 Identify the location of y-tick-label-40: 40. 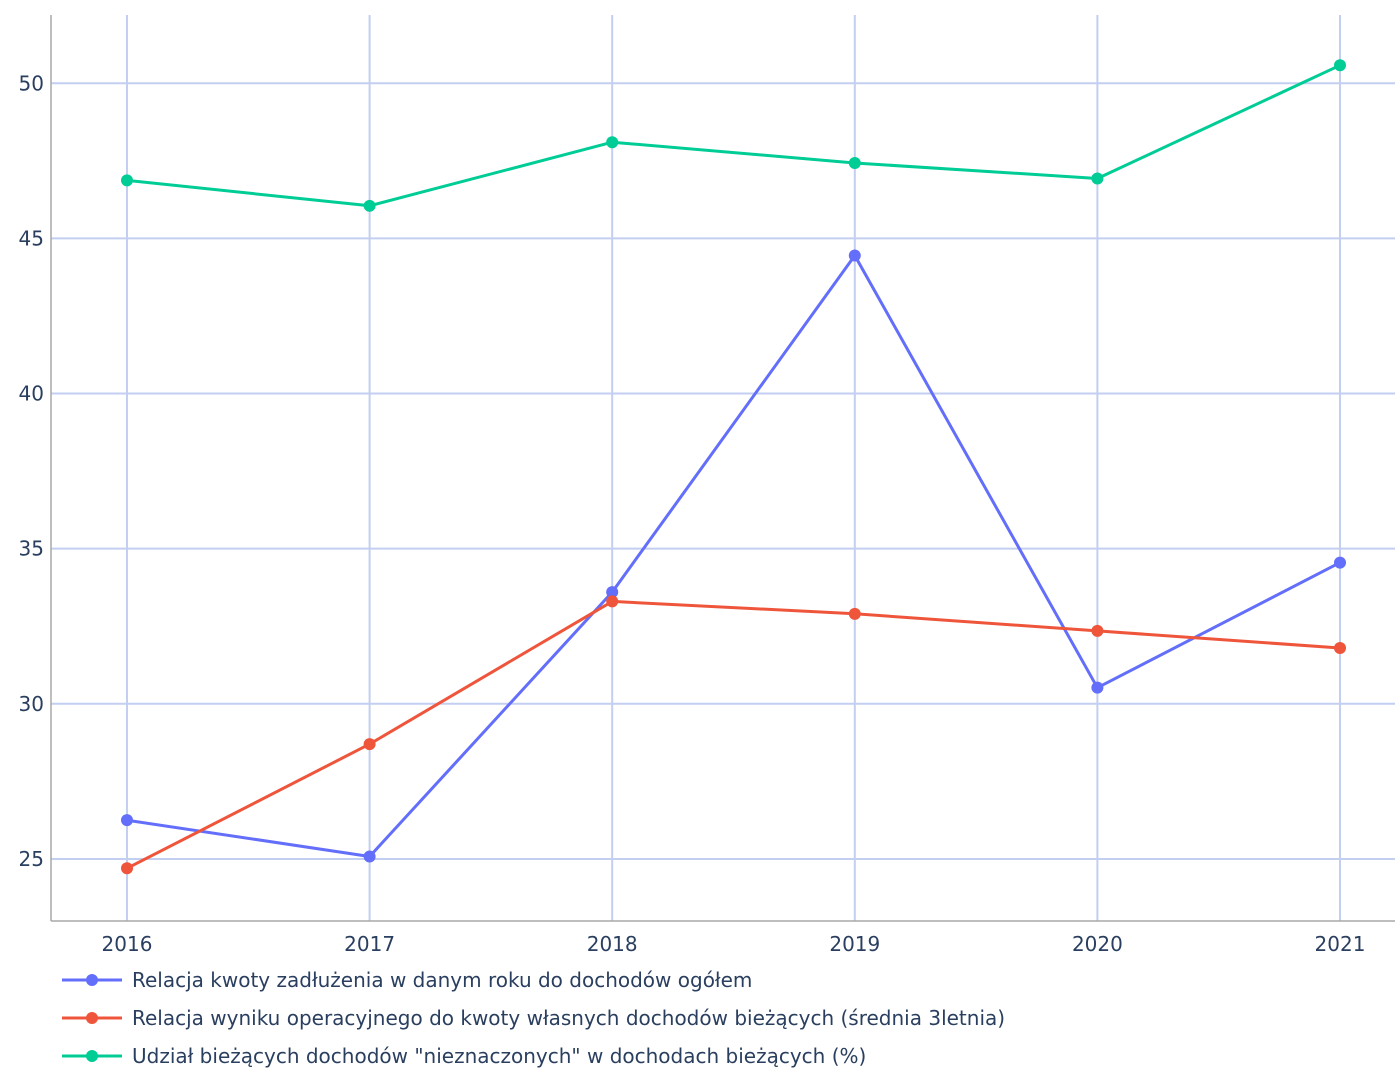
(31, 394).